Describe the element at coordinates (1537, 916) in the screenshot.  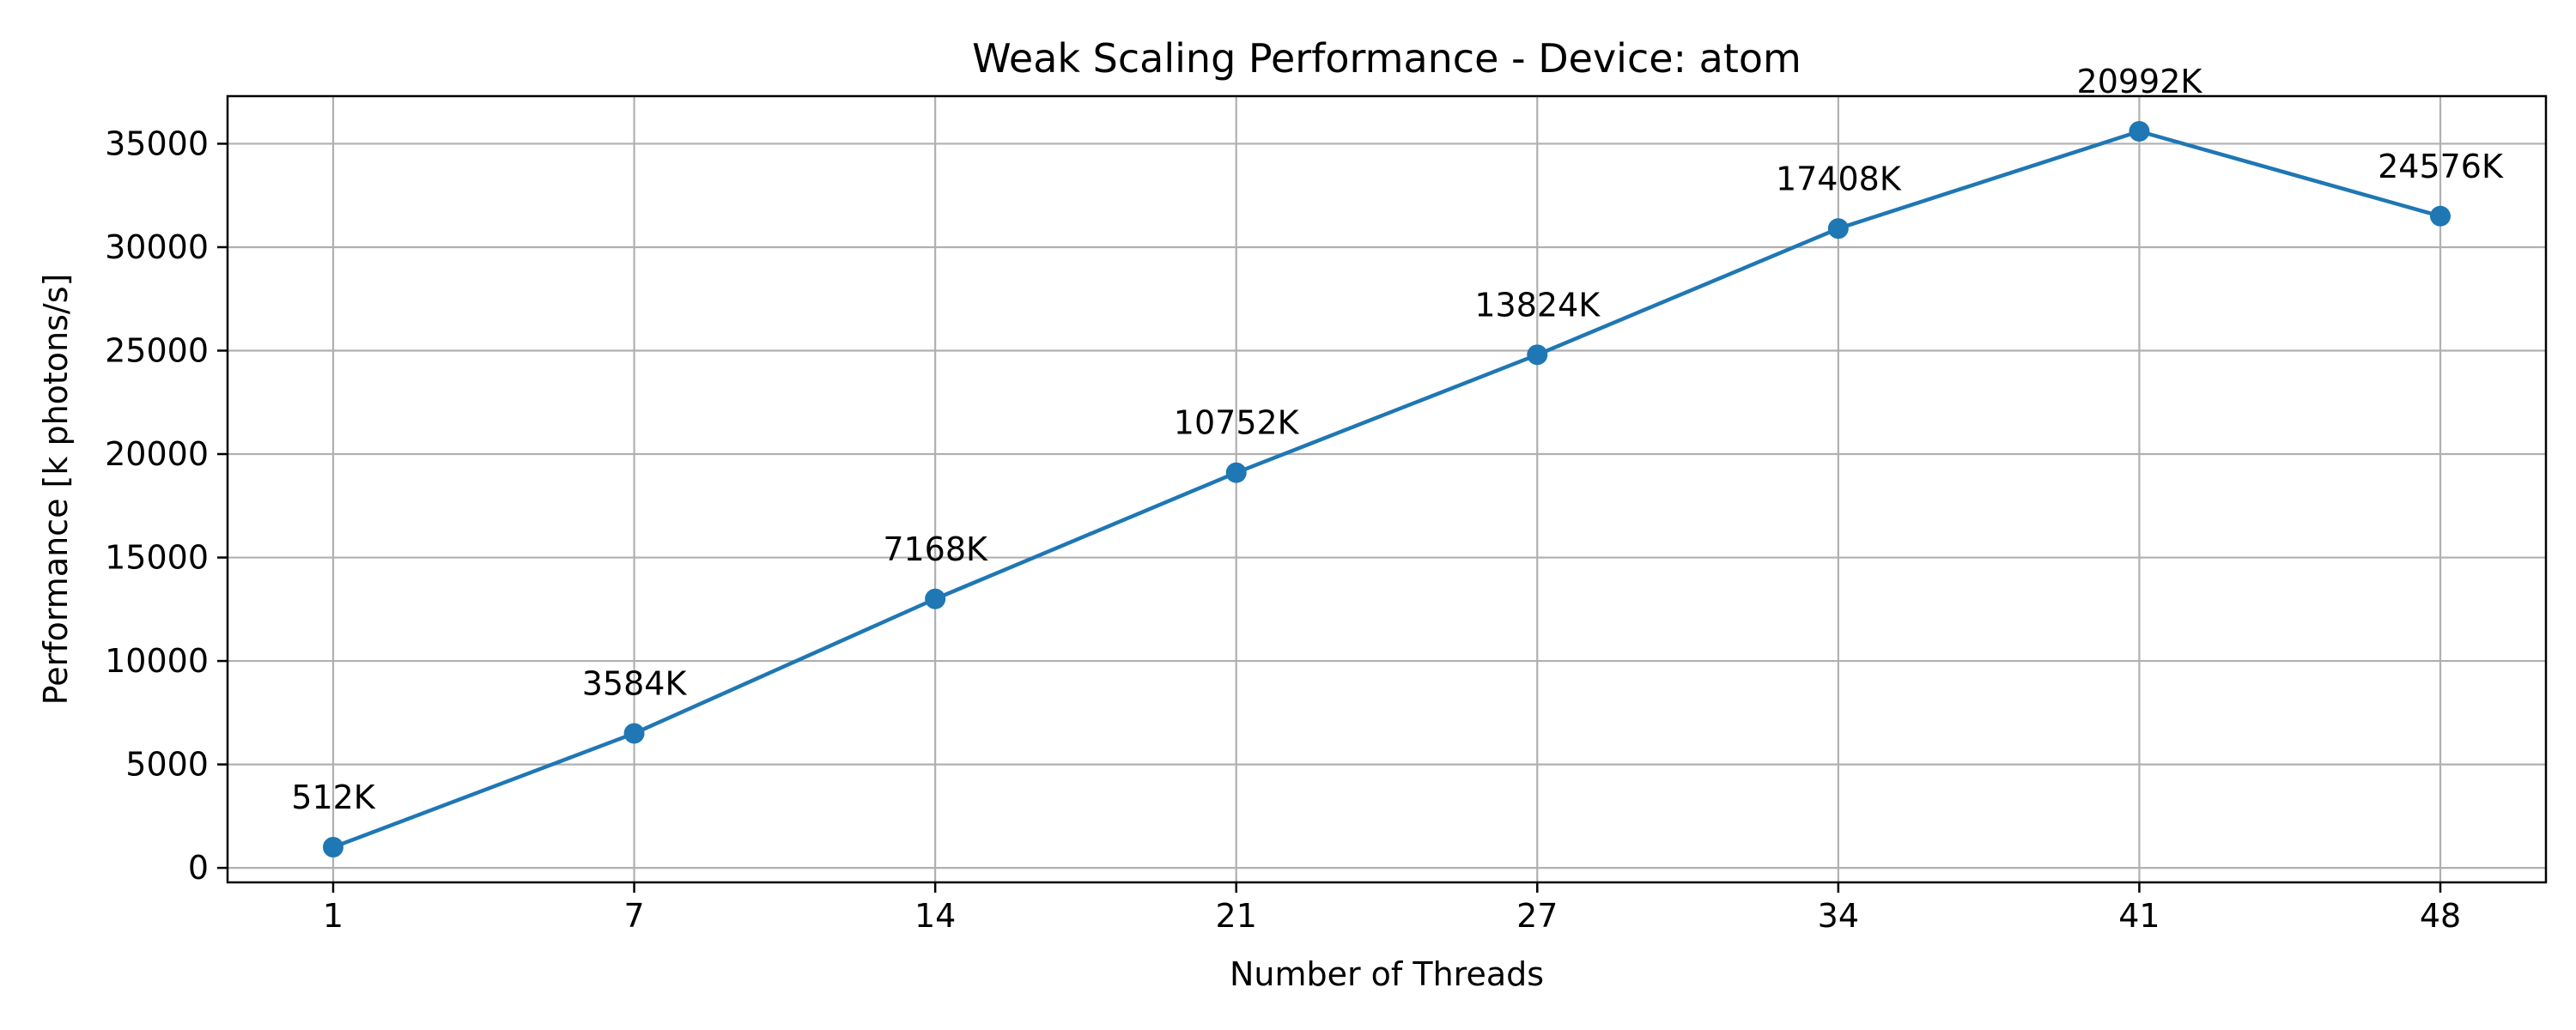
I see `x-tick-label: 27` at that location.